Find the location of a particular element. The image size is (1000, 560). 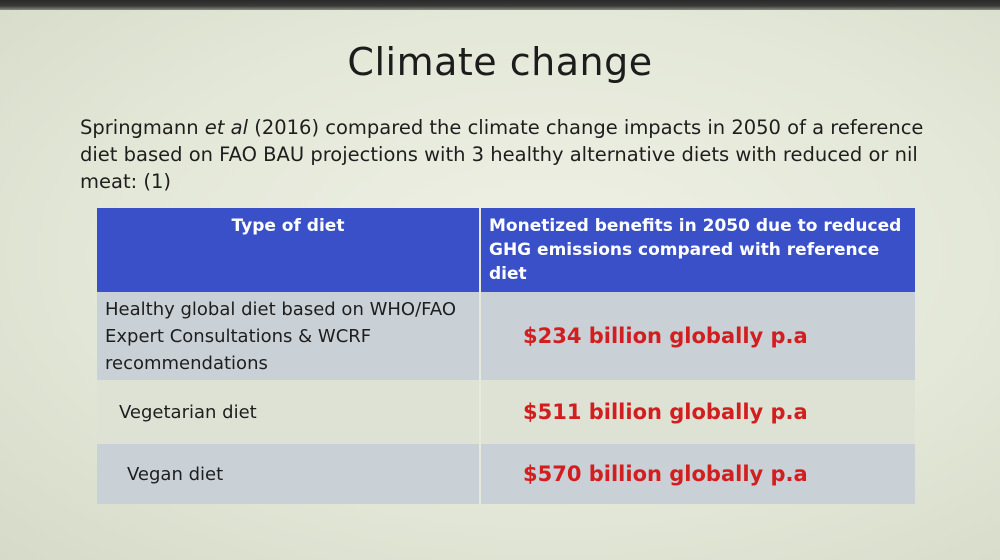

benefit-value: $234 billion globally p.a is located at coordinates (697, 336).